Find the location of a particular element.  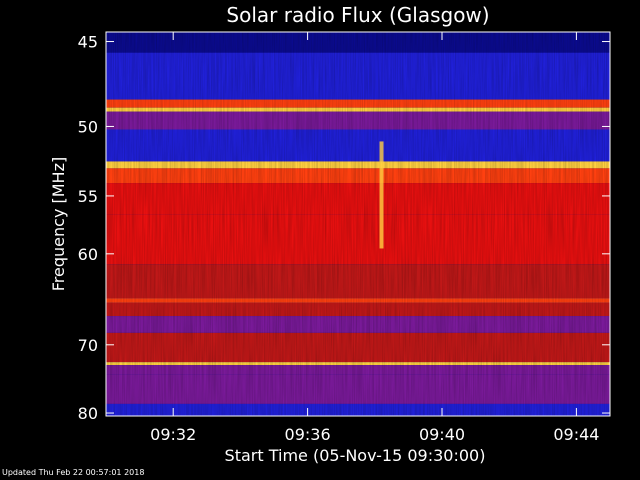

y-tick-label: 45 is located at coordinates (88, 42).